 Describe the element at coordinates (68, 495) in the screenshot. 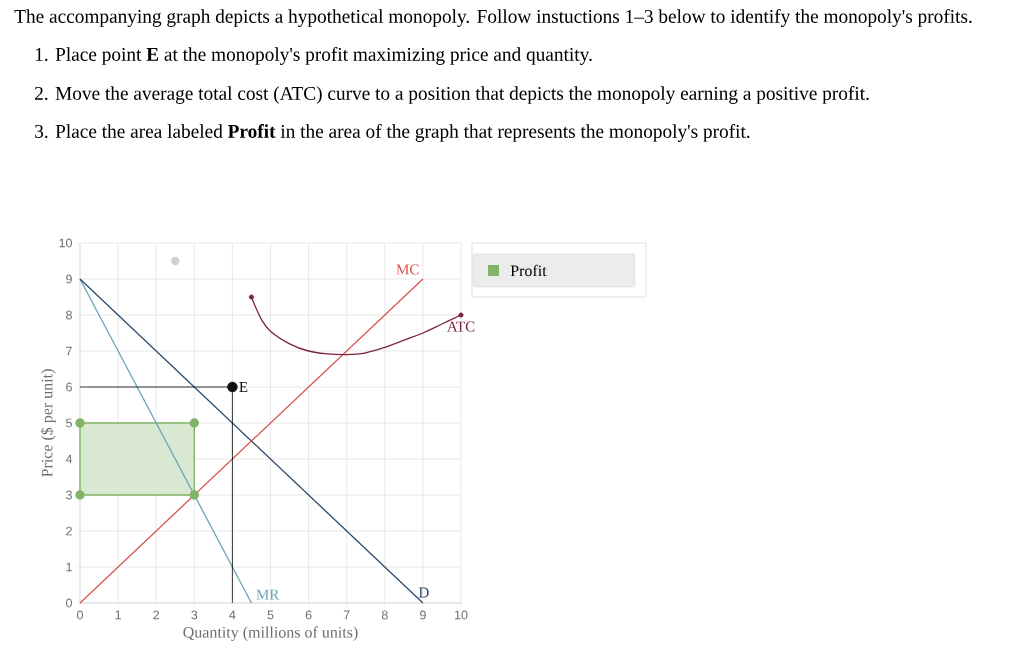

I see `y-tick-label: 3` at that location.